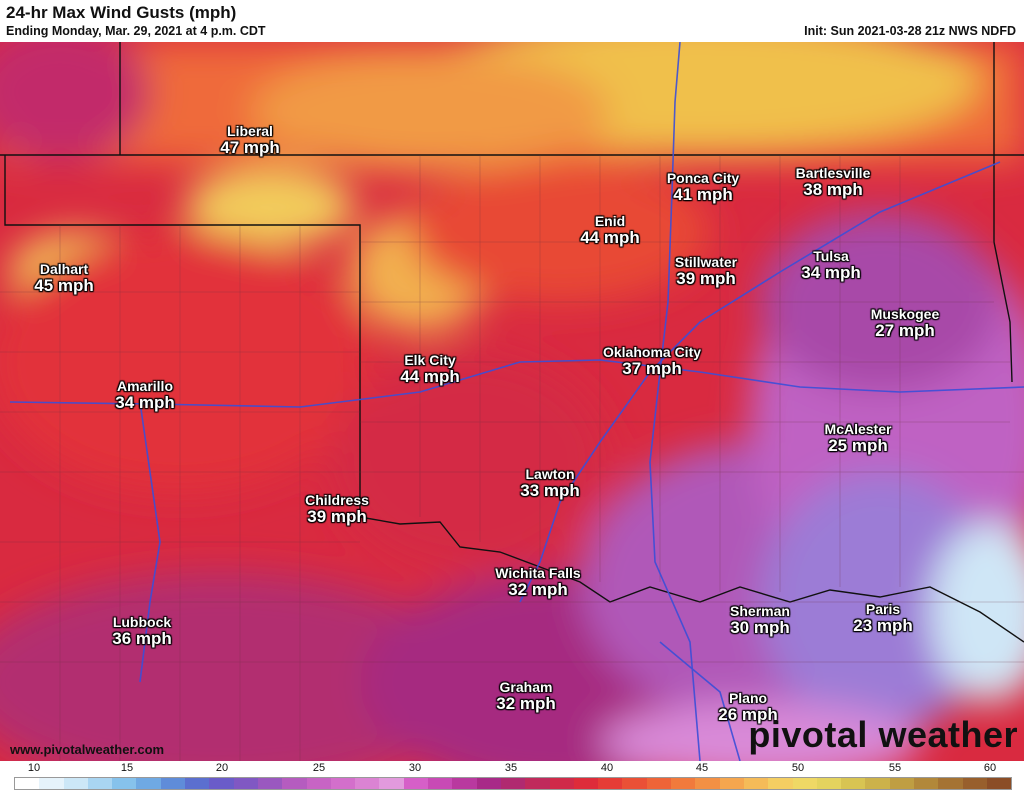 This screenshot has height=791, width=1024. What do you see at coordinates (702, 768) in the screenshot?
I see `legend-tick: 45` at bounding box center [702, 768].